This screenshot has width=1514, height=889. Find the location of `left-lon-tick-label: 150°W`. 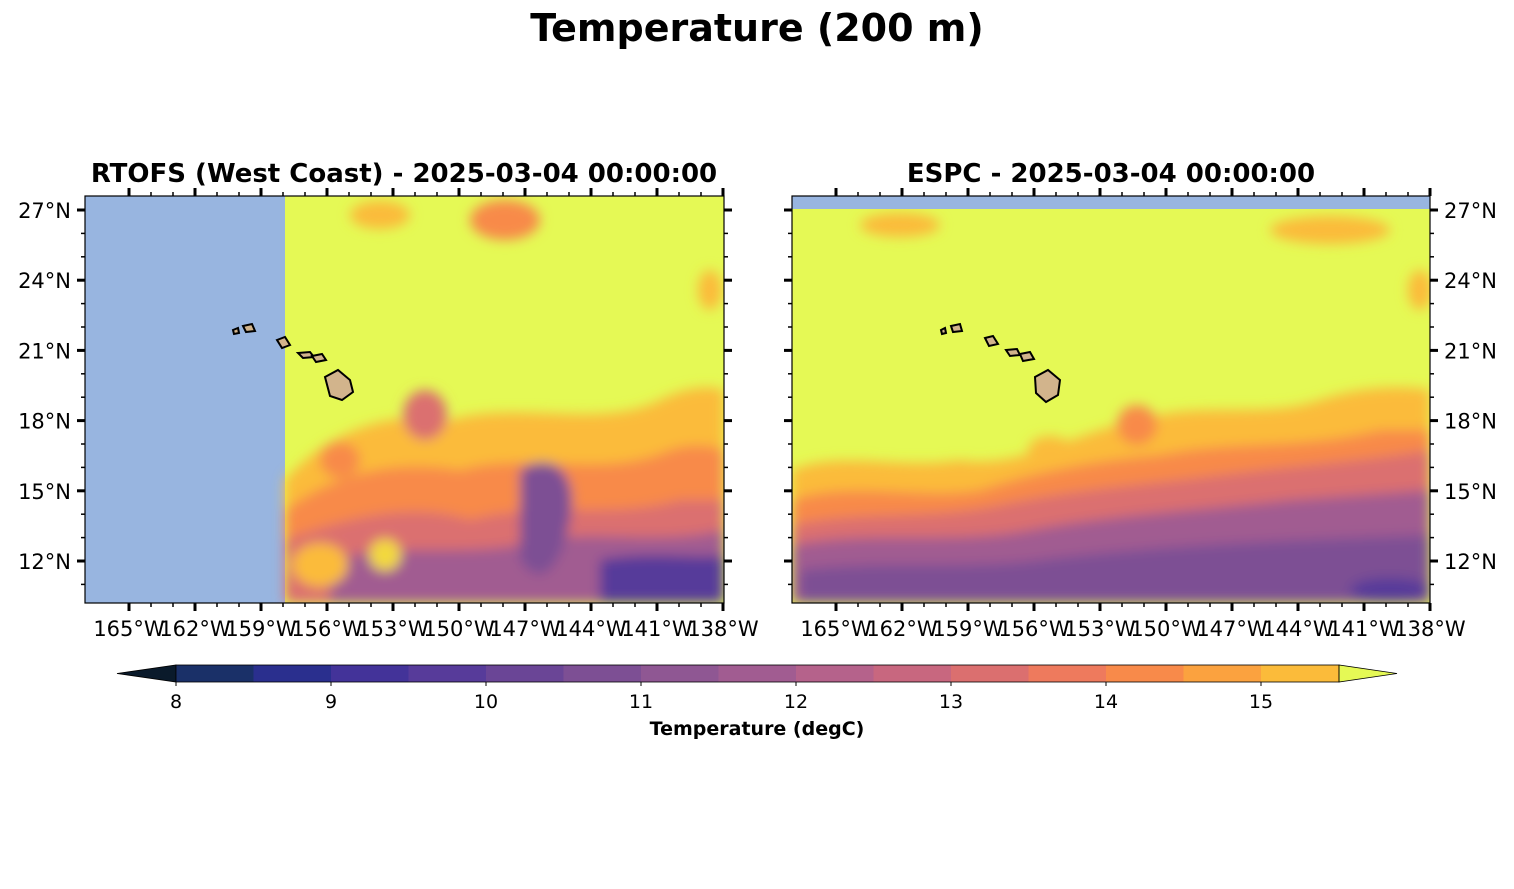

left-lon-tick-label: 150°W is located at coordinates (459, 629).